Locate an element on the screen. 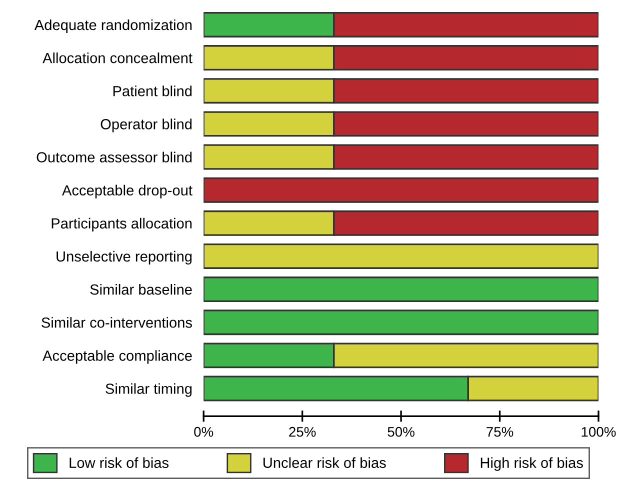  legend-label: Low risk of bias is located at coordinates (119, 462).